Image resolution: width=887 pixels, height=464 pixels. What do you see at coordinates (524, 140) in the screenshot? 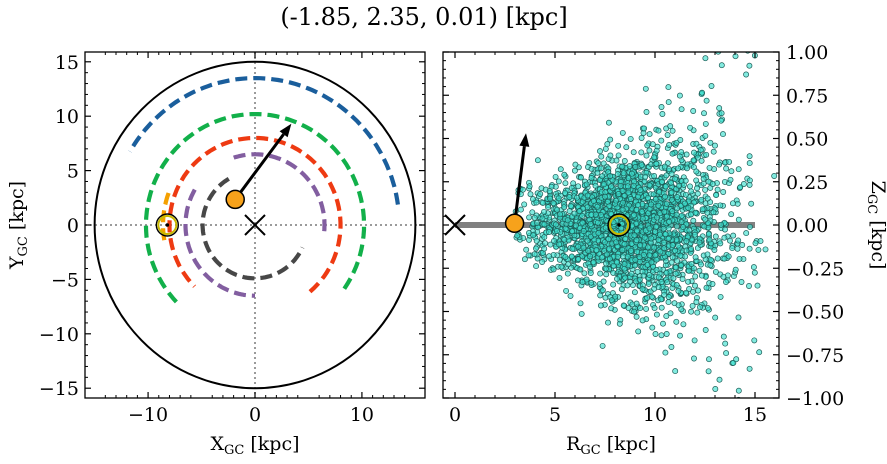
I see `velocity-arrow-head` at bounding box center [524, 140].